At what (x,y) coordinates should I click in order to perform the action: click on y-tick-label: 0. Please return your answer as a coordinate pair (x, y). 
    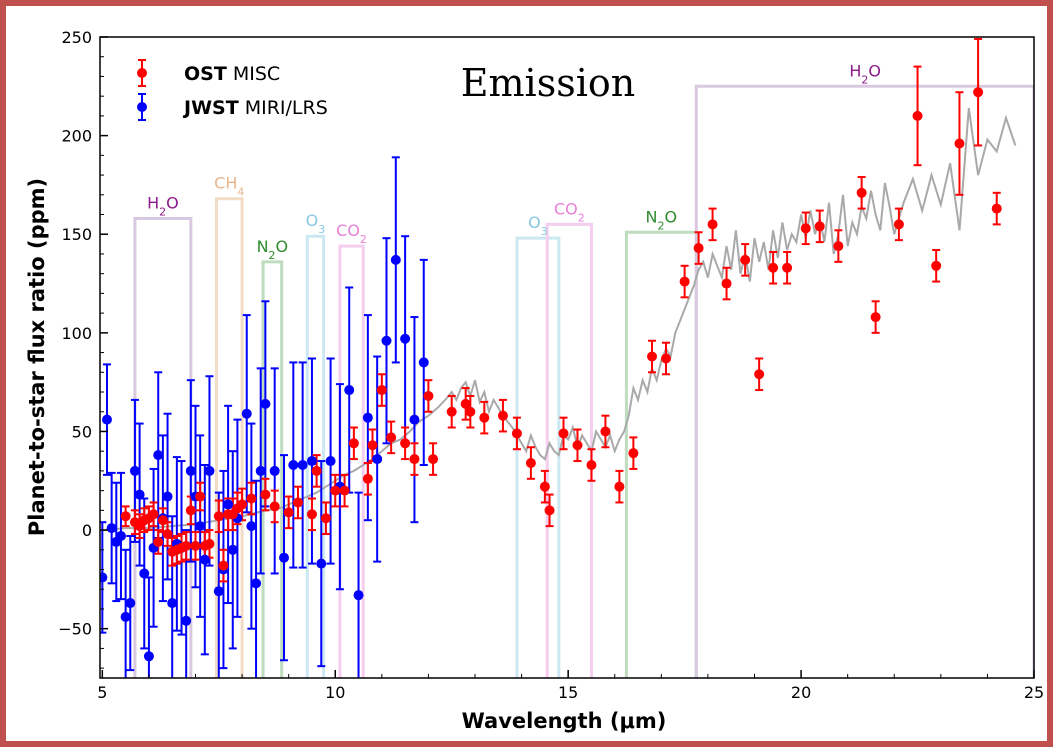
    Looking at the image, I should click on (87, 530).